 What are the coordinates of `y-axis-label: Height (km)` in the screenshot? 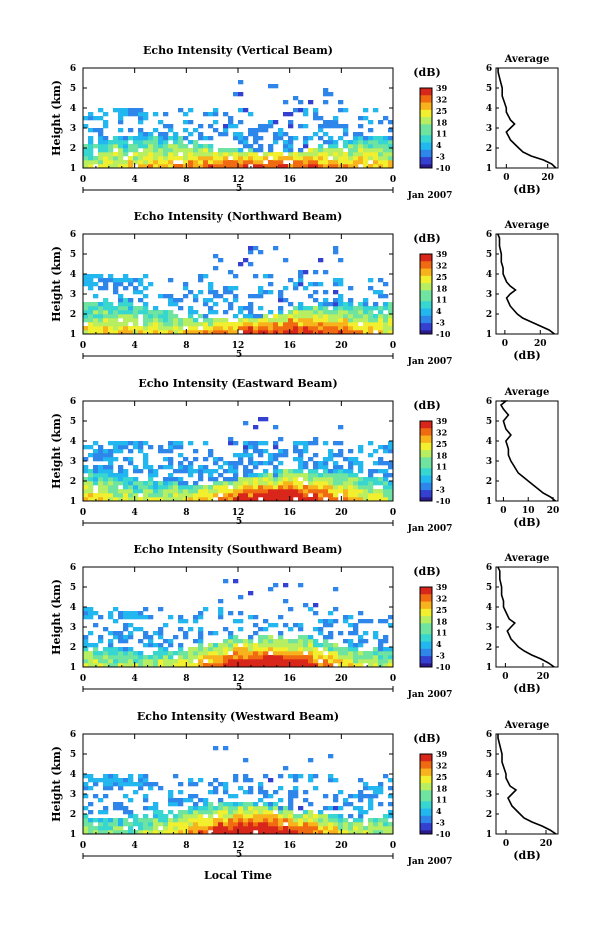 It's located at (56, 784).